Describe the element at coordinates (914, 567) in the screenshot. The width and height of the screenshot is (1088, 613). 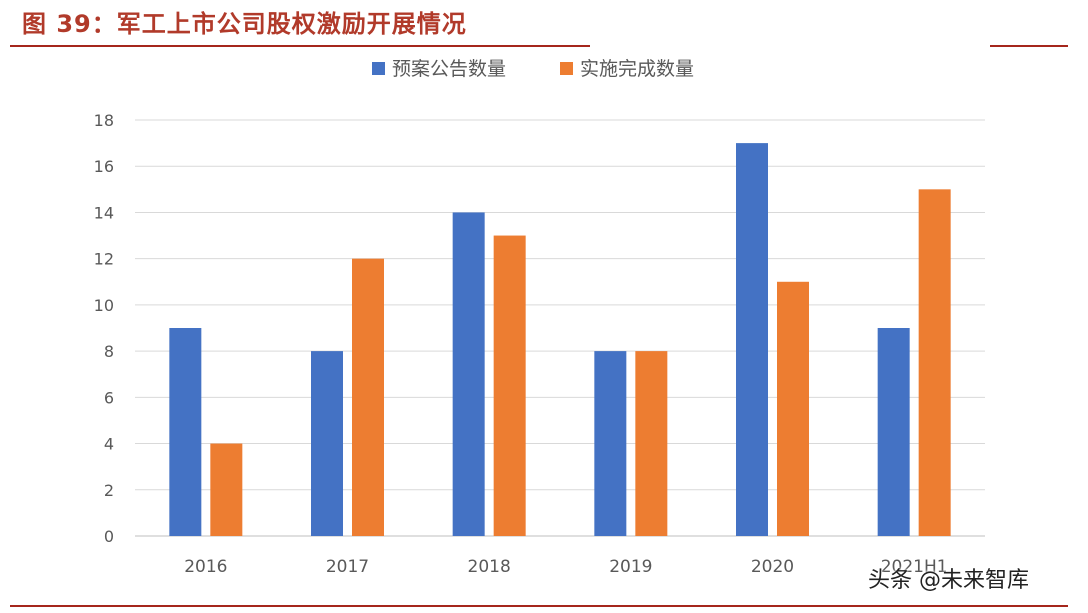
I see `x-tick-label: 2021H1` at that location.